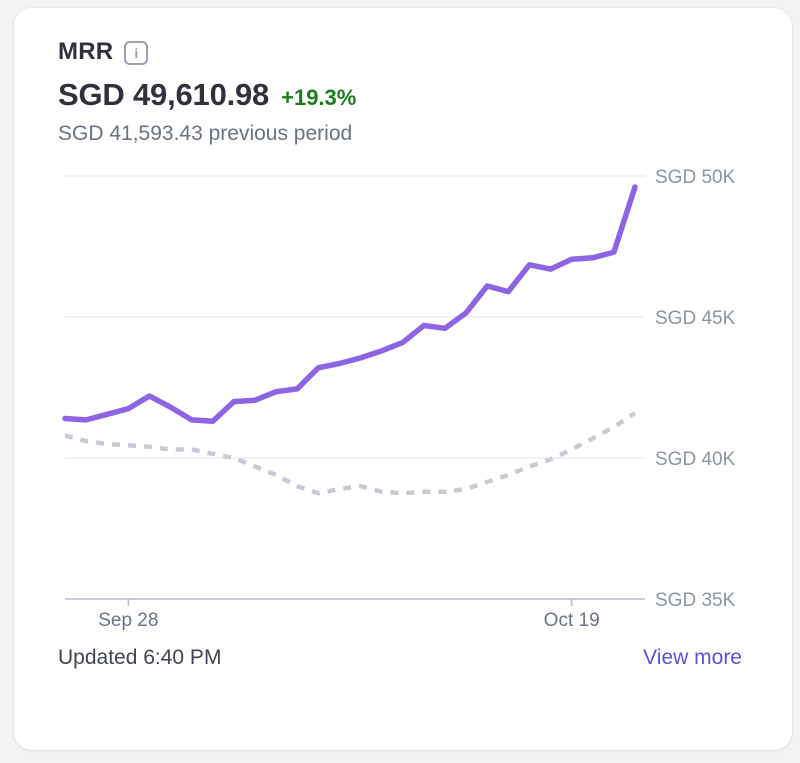 The image size is (800, 763). I want to click on mrr-change-percent: +19.3%, so click(319, 97).